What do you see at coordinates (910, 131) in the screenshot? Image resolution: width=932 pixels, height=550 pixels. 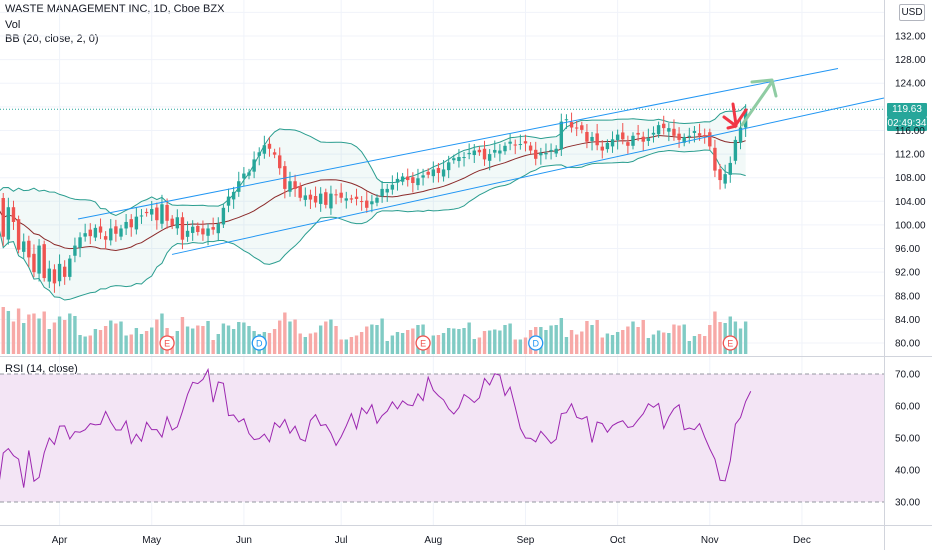 I see `price-tick-label: 116.00` at bounding box center [910, 131].